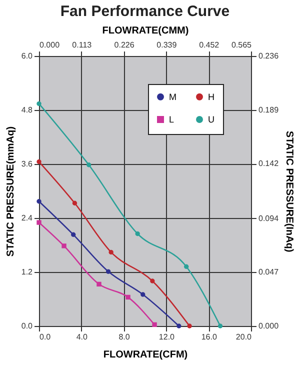 Image resolution: width=296 pixels, height=380 pixels. Describe the element at coordinates (27, 272) in the screenshot. I see `y-tick-label: 1.2` at that location.